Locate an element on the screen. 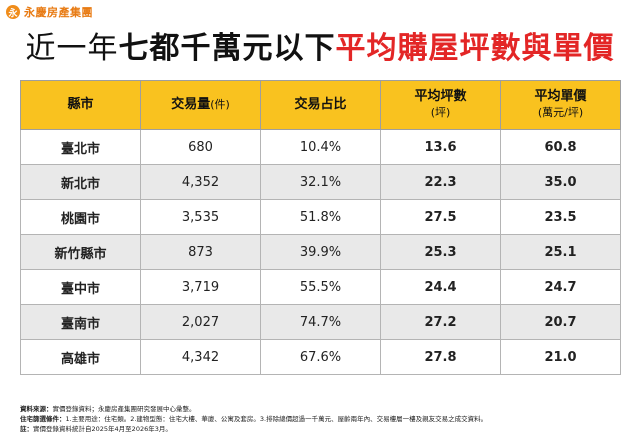 This screenshot has height=442, width=640. cell-share: 74.7% is located at coordinates (320, 322).